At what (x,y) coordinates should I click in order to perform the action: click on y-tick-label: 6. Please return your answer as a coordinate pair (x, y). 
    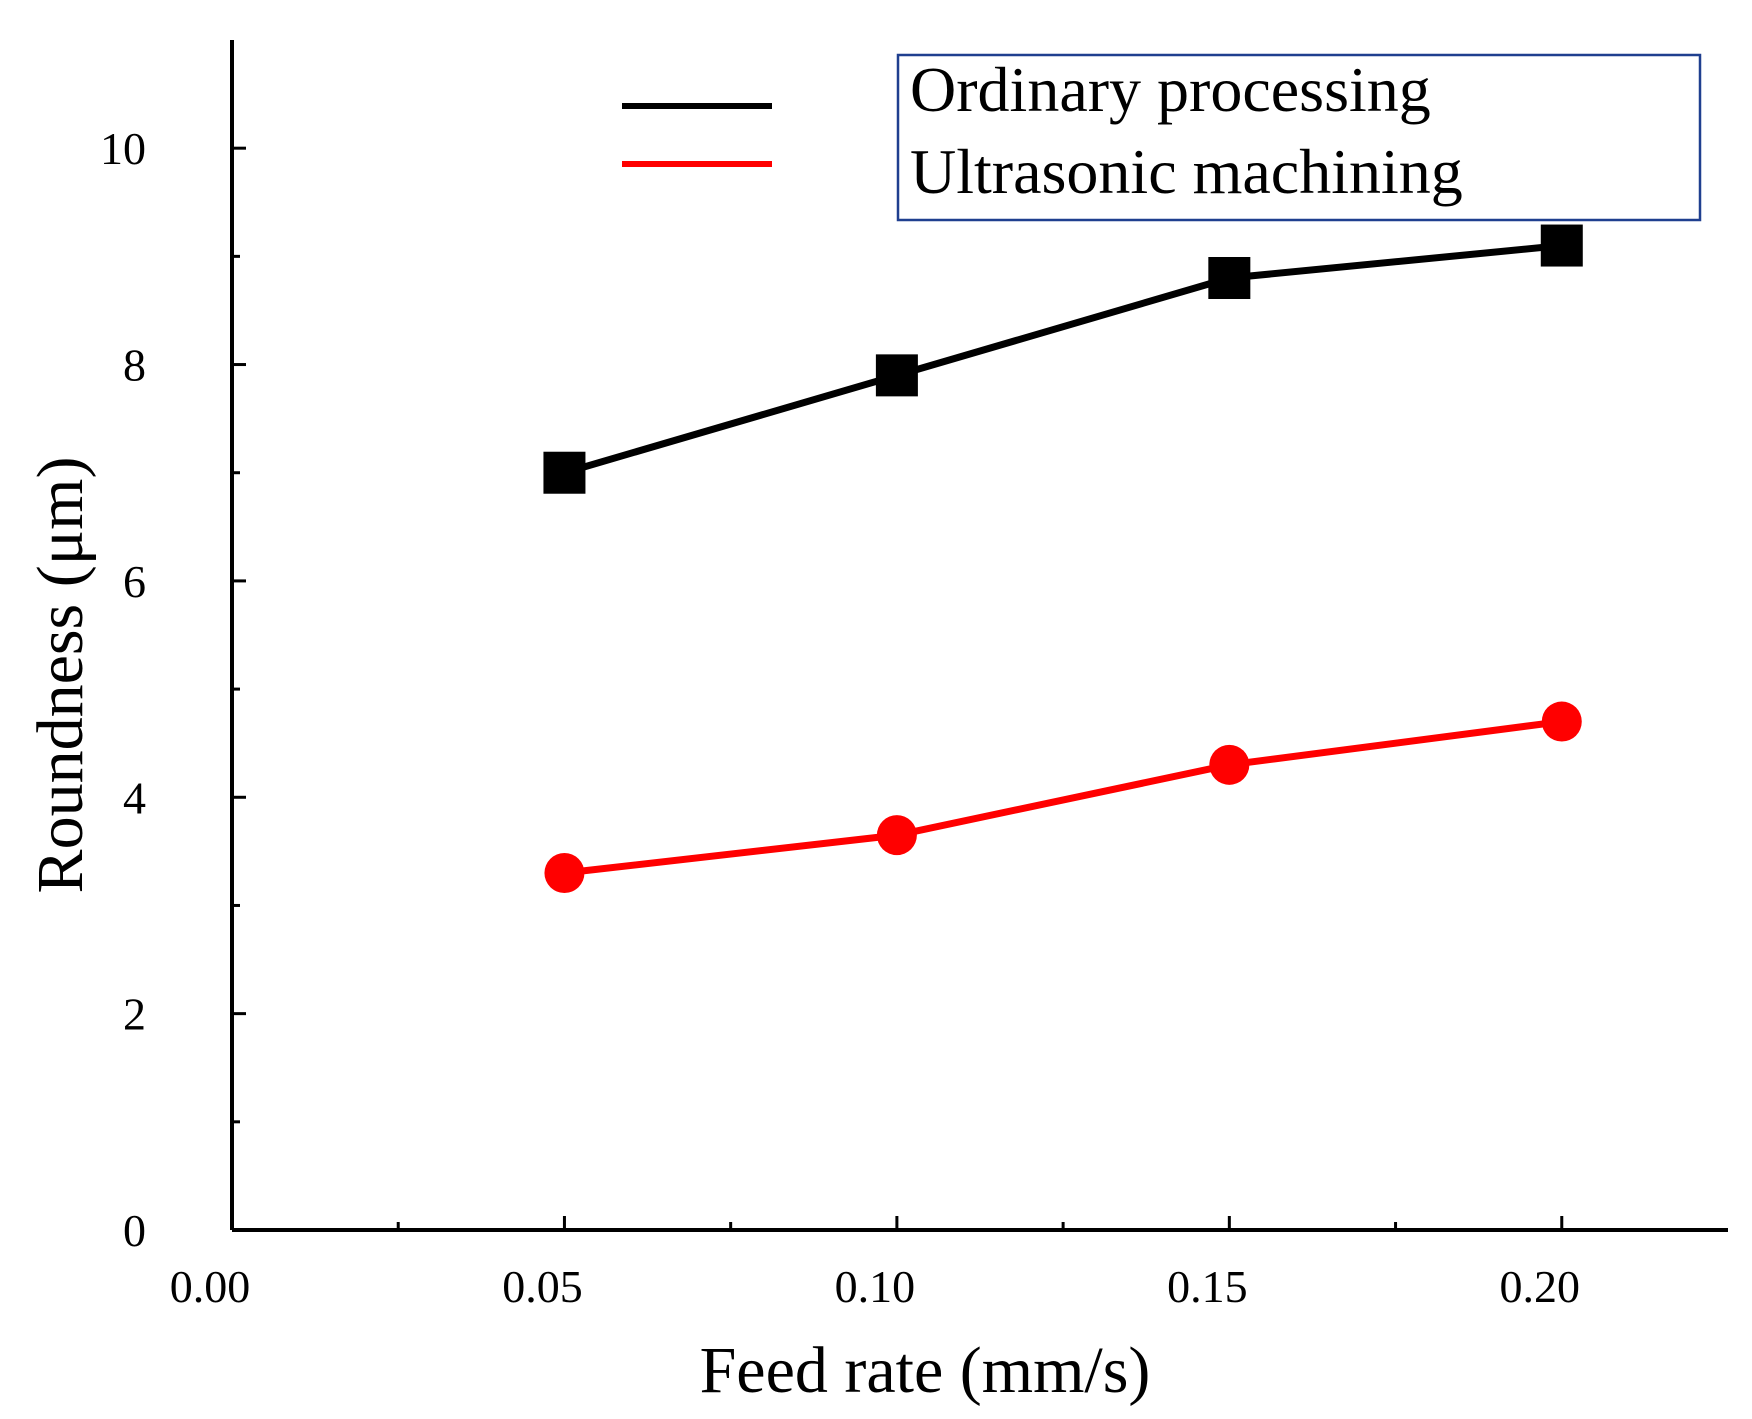
    Looking at the image, I should click on (134, 581).